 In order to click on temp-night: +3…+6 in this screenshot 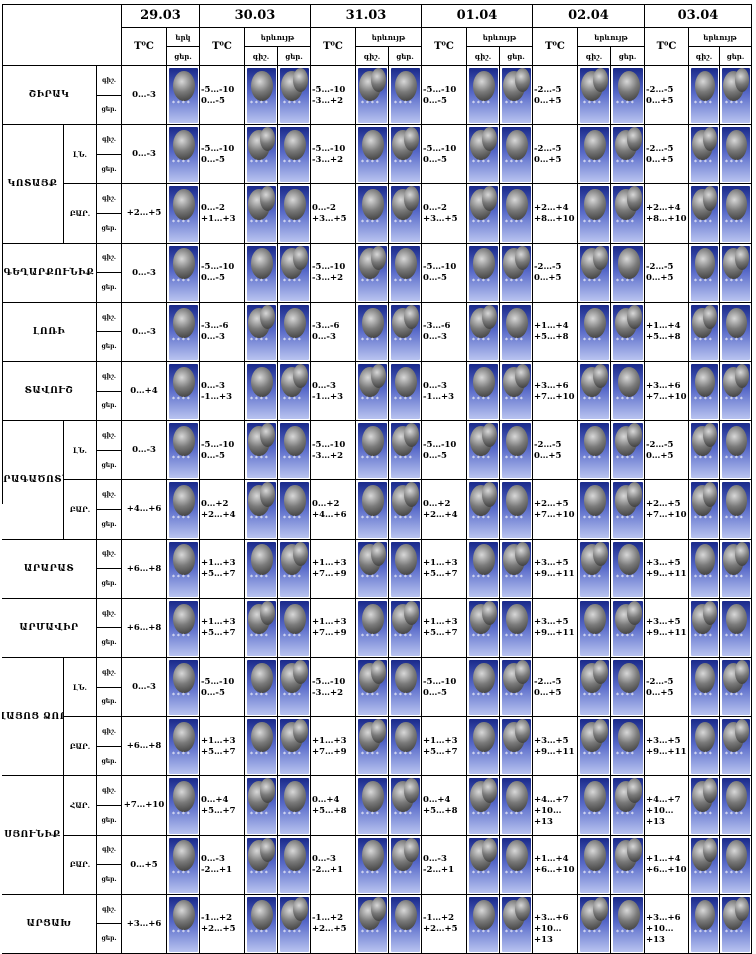, I will do `click(551, 385)`.